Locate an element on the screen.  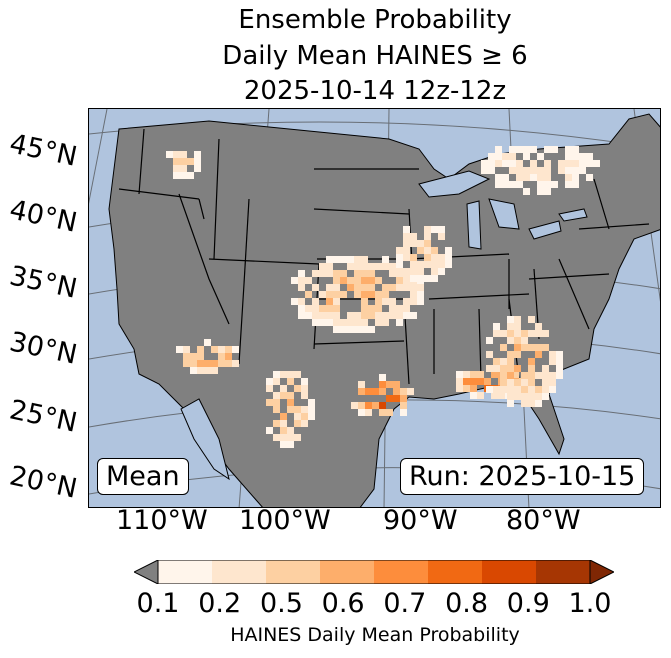
colorbar-label: HAINES Daily Mean Probability is located at coordinates (375, 635).